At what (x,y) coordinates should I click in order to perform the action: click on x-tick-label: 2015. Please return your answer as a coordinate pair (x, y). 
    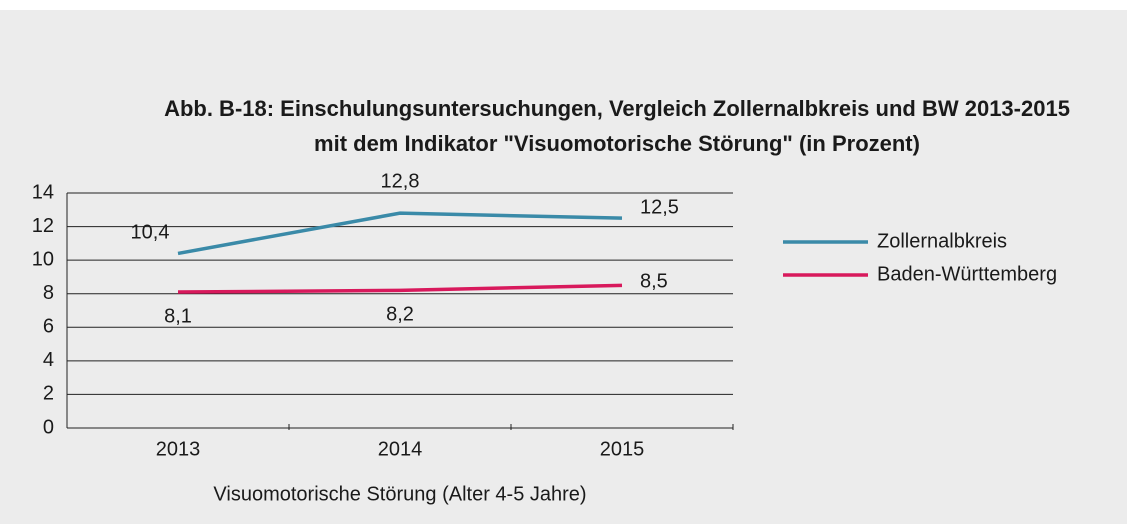
    Looking at the image, I should click on (622, 449).